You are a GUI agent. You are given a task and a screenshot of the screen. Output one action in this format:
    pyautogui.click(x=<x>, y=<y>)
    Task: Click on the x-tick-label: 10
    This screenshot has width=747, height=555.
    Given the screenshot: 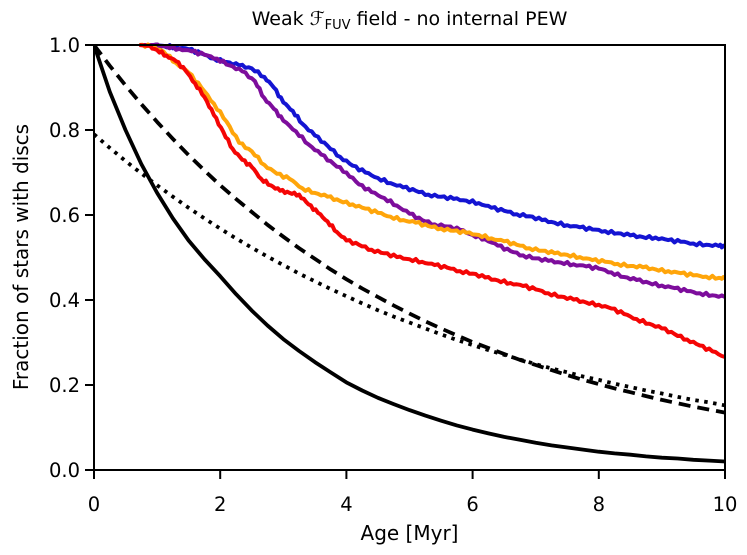 What is the action you would take?
    pyautogui.click(x=725, y=504)
    